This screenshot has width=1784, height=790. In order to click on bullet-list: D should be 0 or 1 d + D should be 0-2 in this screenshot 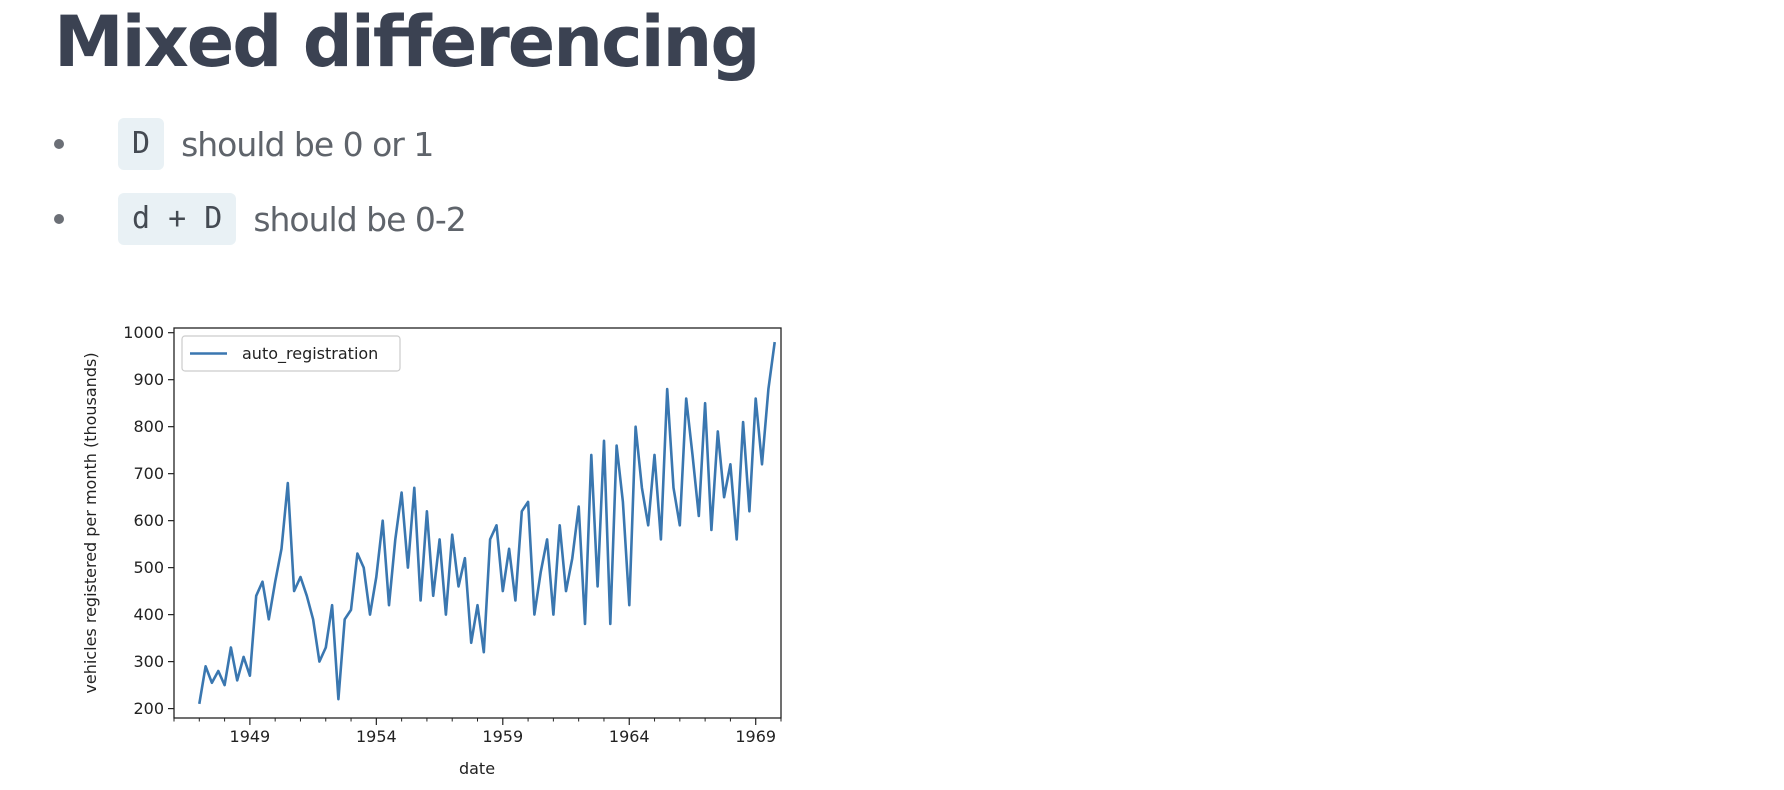, I will do `click(260, 193)`.